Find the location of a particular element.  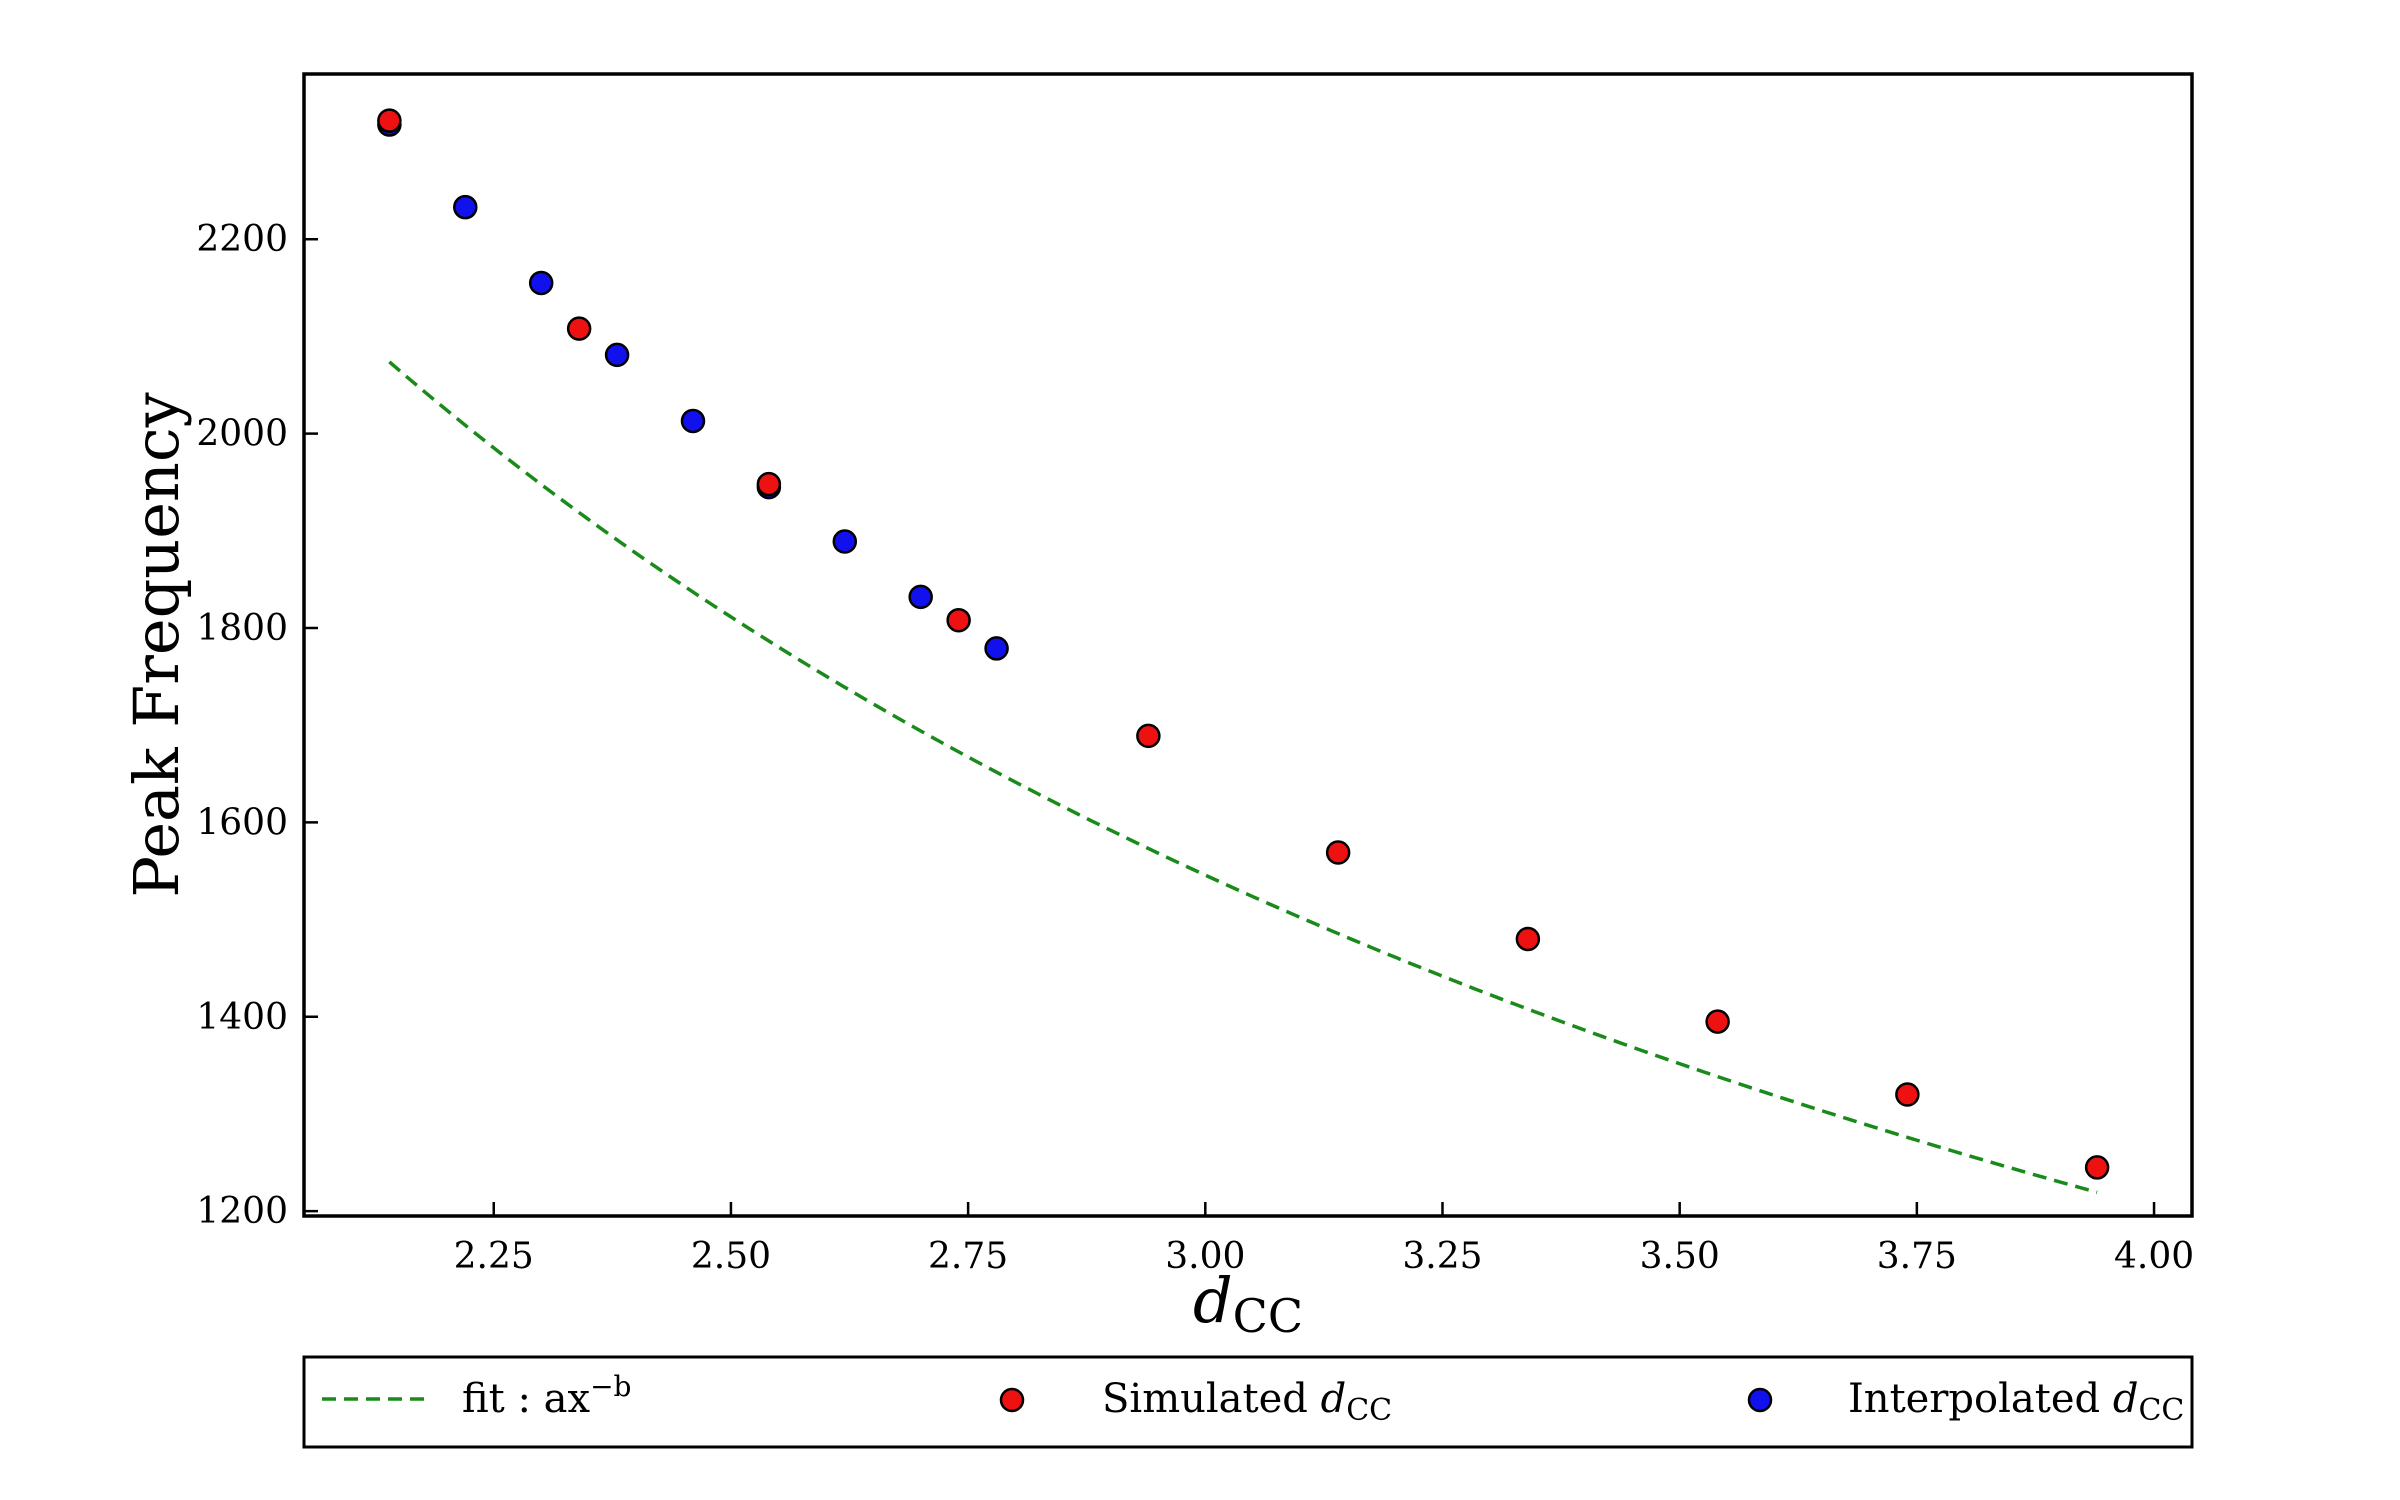

legend-entry-fit: fit : ax−b is located at coordinates (476, 1396).